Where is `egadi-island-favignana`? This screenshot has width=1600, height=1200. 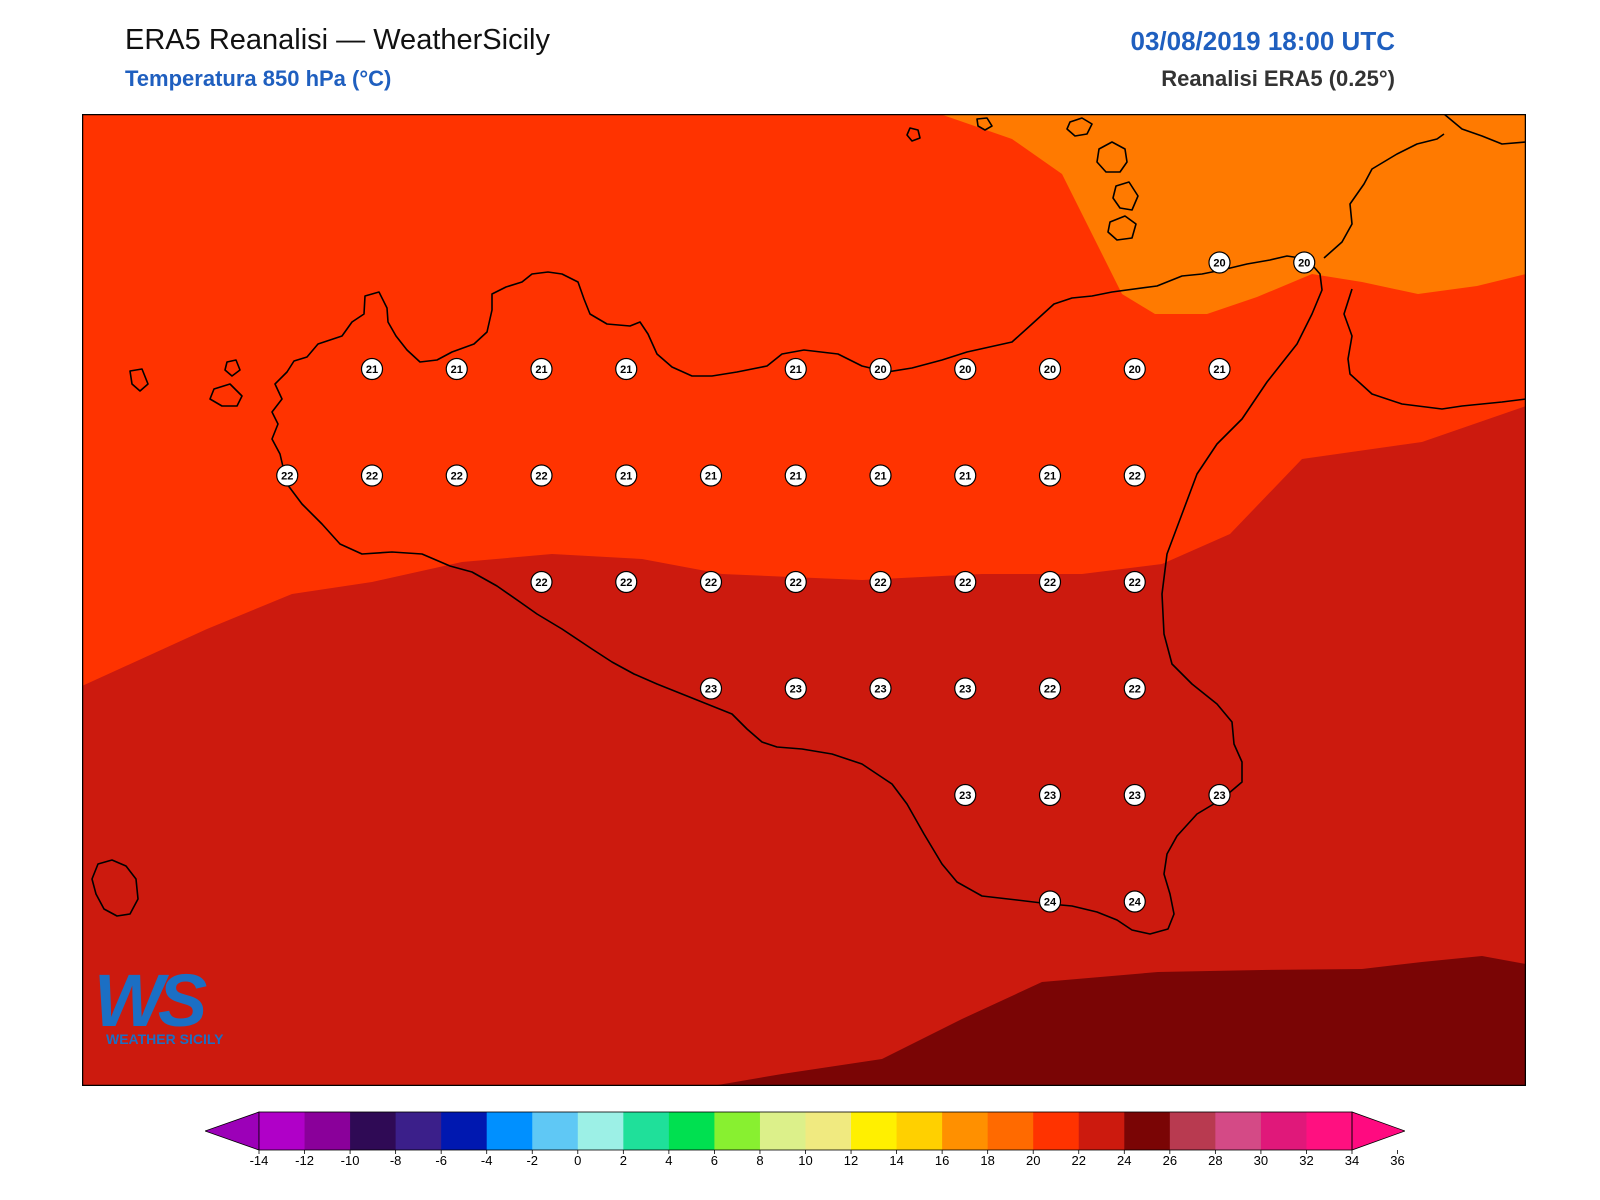 egadi-island-favignana is located at coordinates (226, 395).